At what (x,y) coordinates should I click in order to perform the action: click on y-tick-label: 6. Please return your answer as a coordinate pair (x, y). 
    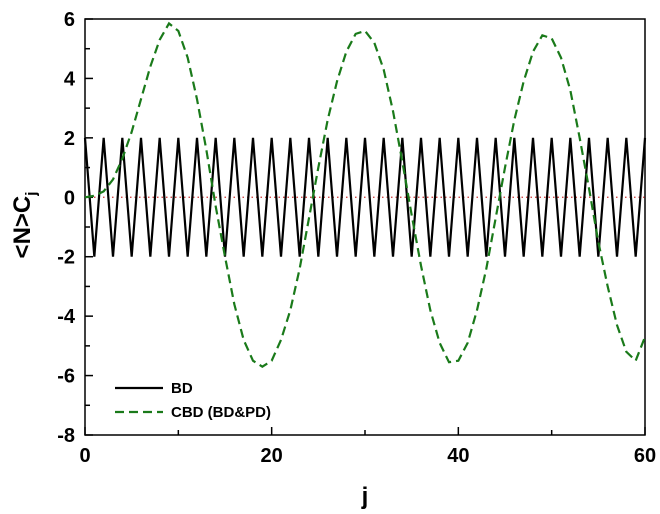
    Looking at the image, I should click on (69, 20).